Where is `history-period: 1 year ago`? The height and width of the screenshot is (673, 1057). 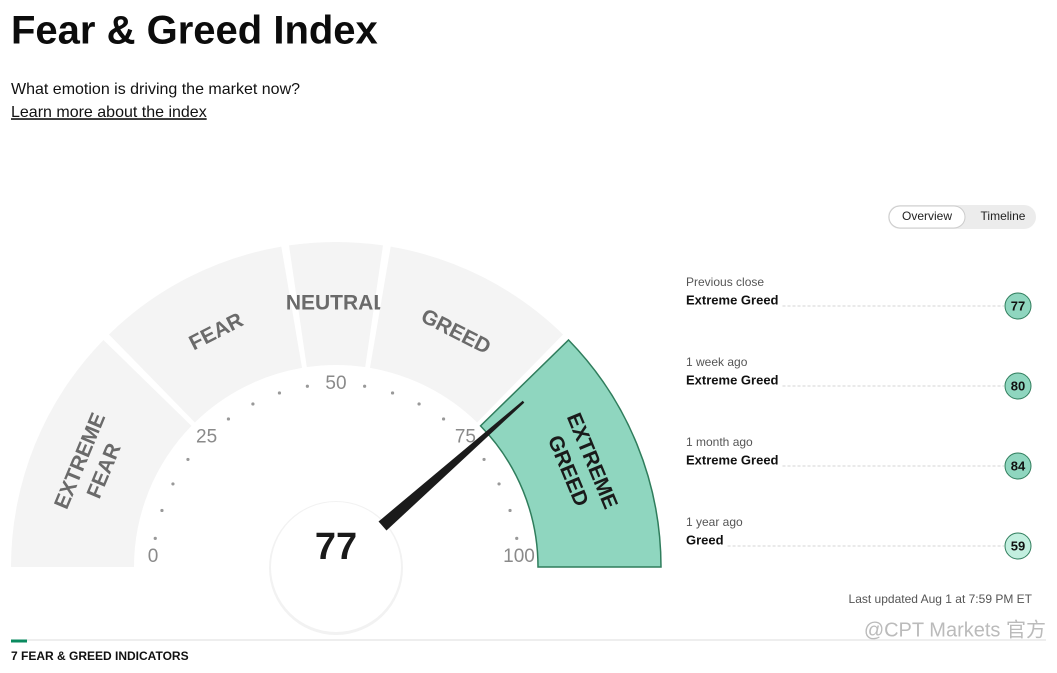
history-period: 1 year ago is located at coordinates (714, 522).